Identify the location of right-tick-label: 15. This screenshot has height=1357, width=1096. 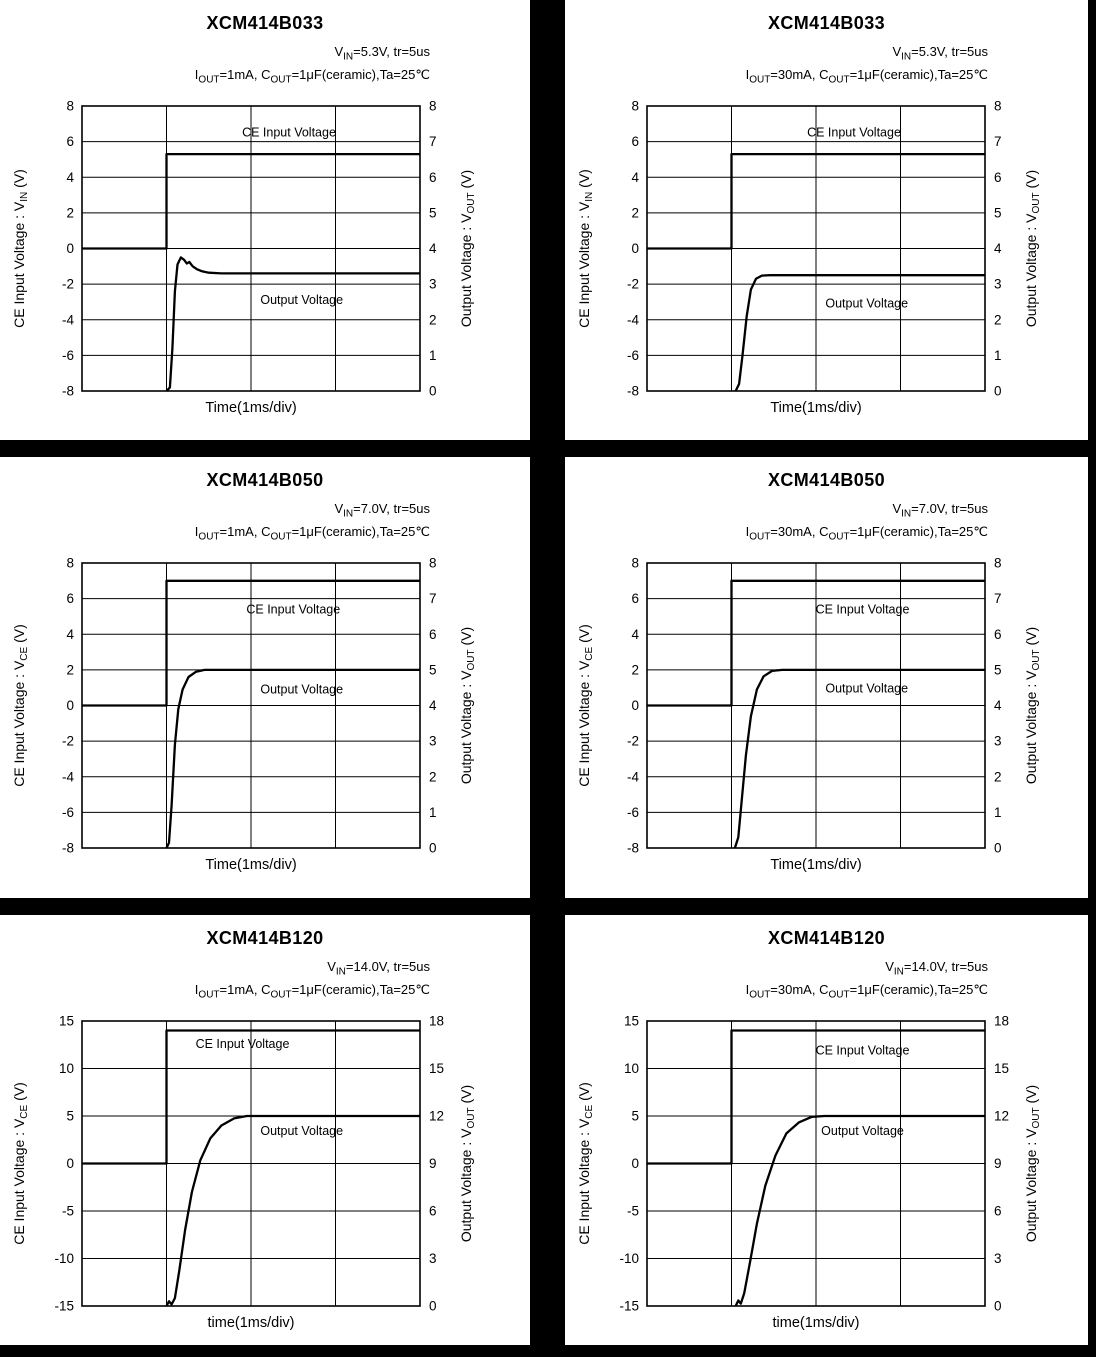
(436, 1068).